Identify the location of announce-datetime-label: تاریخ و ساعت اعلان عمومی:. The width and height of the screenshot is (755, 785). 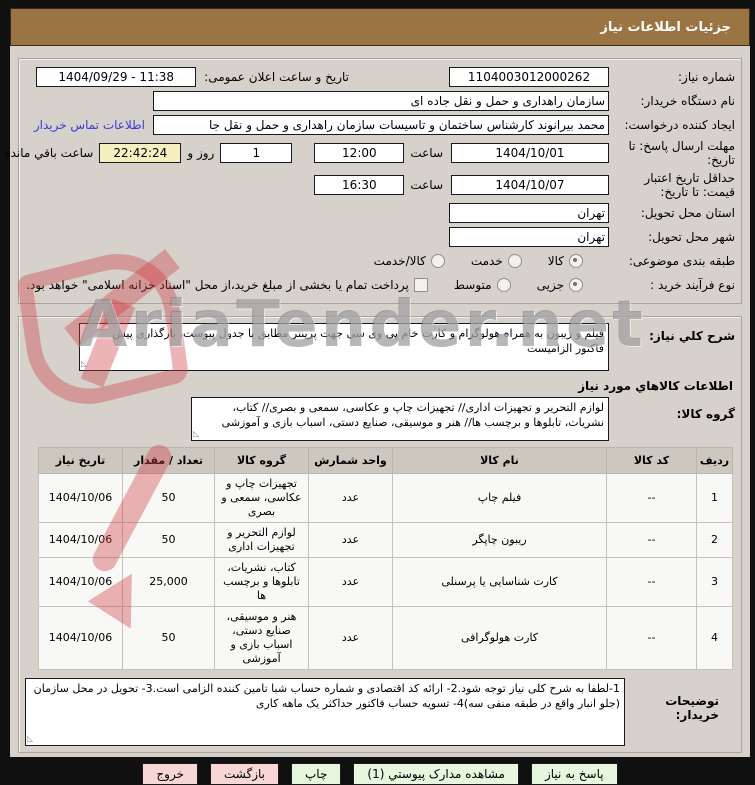
(276, 77).